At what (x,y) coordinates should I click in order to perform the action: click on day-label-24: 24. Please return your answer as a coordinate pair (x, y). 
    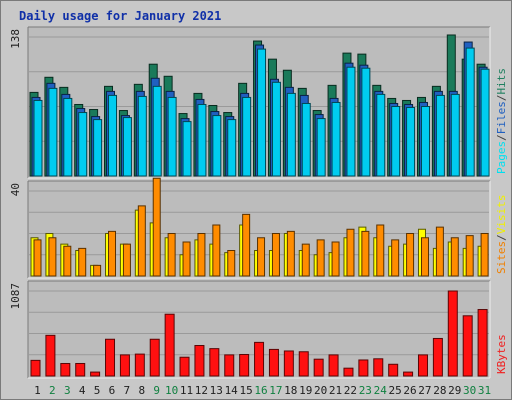
    Looking at the image, I should click on (381, 390).